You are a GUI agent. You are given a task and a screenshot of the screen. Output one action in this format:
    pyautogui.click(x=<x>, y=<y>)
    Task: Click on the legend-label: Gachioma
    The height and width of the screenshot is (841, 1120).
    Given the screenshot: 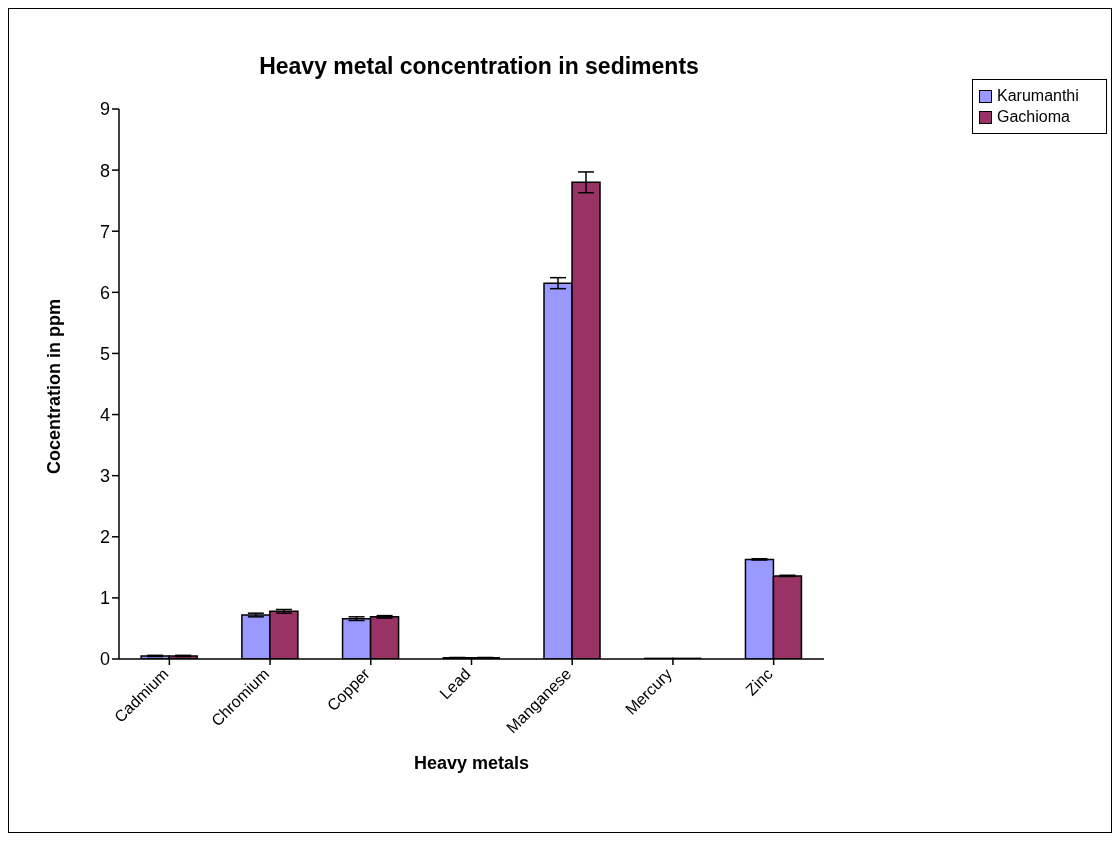 What is the action you would take?
    pyautogui.click(x=1033, y=117)
    